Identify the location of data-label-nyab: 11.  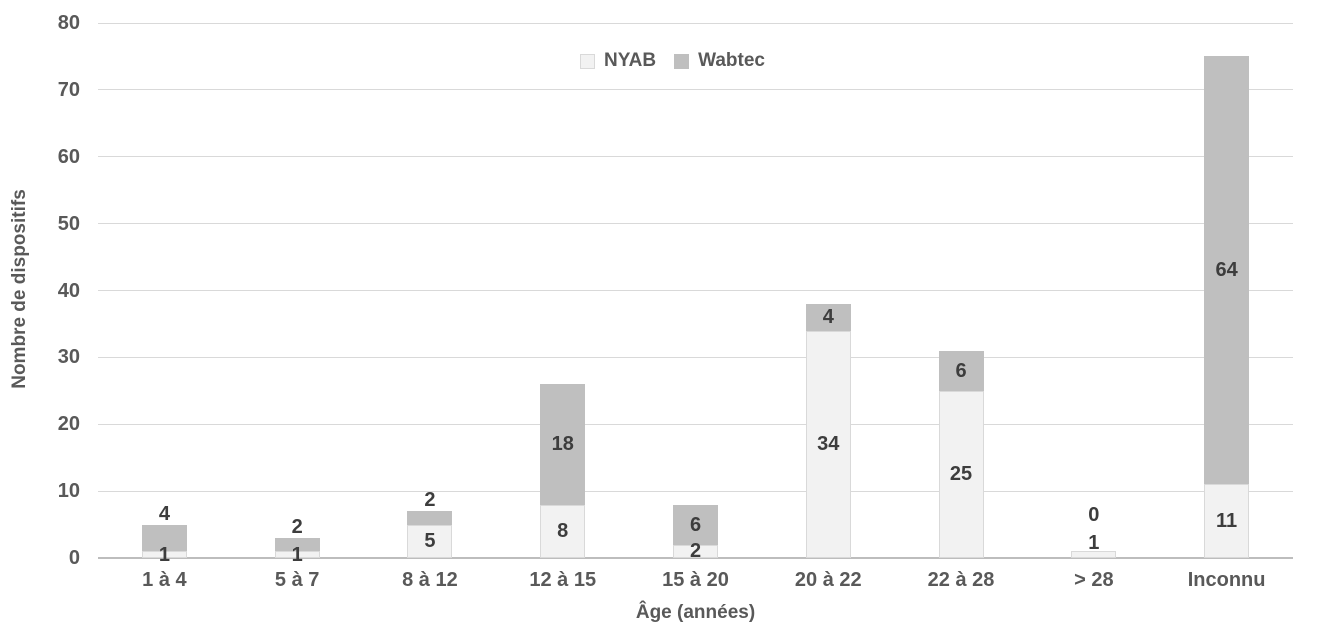
(1227, 521).